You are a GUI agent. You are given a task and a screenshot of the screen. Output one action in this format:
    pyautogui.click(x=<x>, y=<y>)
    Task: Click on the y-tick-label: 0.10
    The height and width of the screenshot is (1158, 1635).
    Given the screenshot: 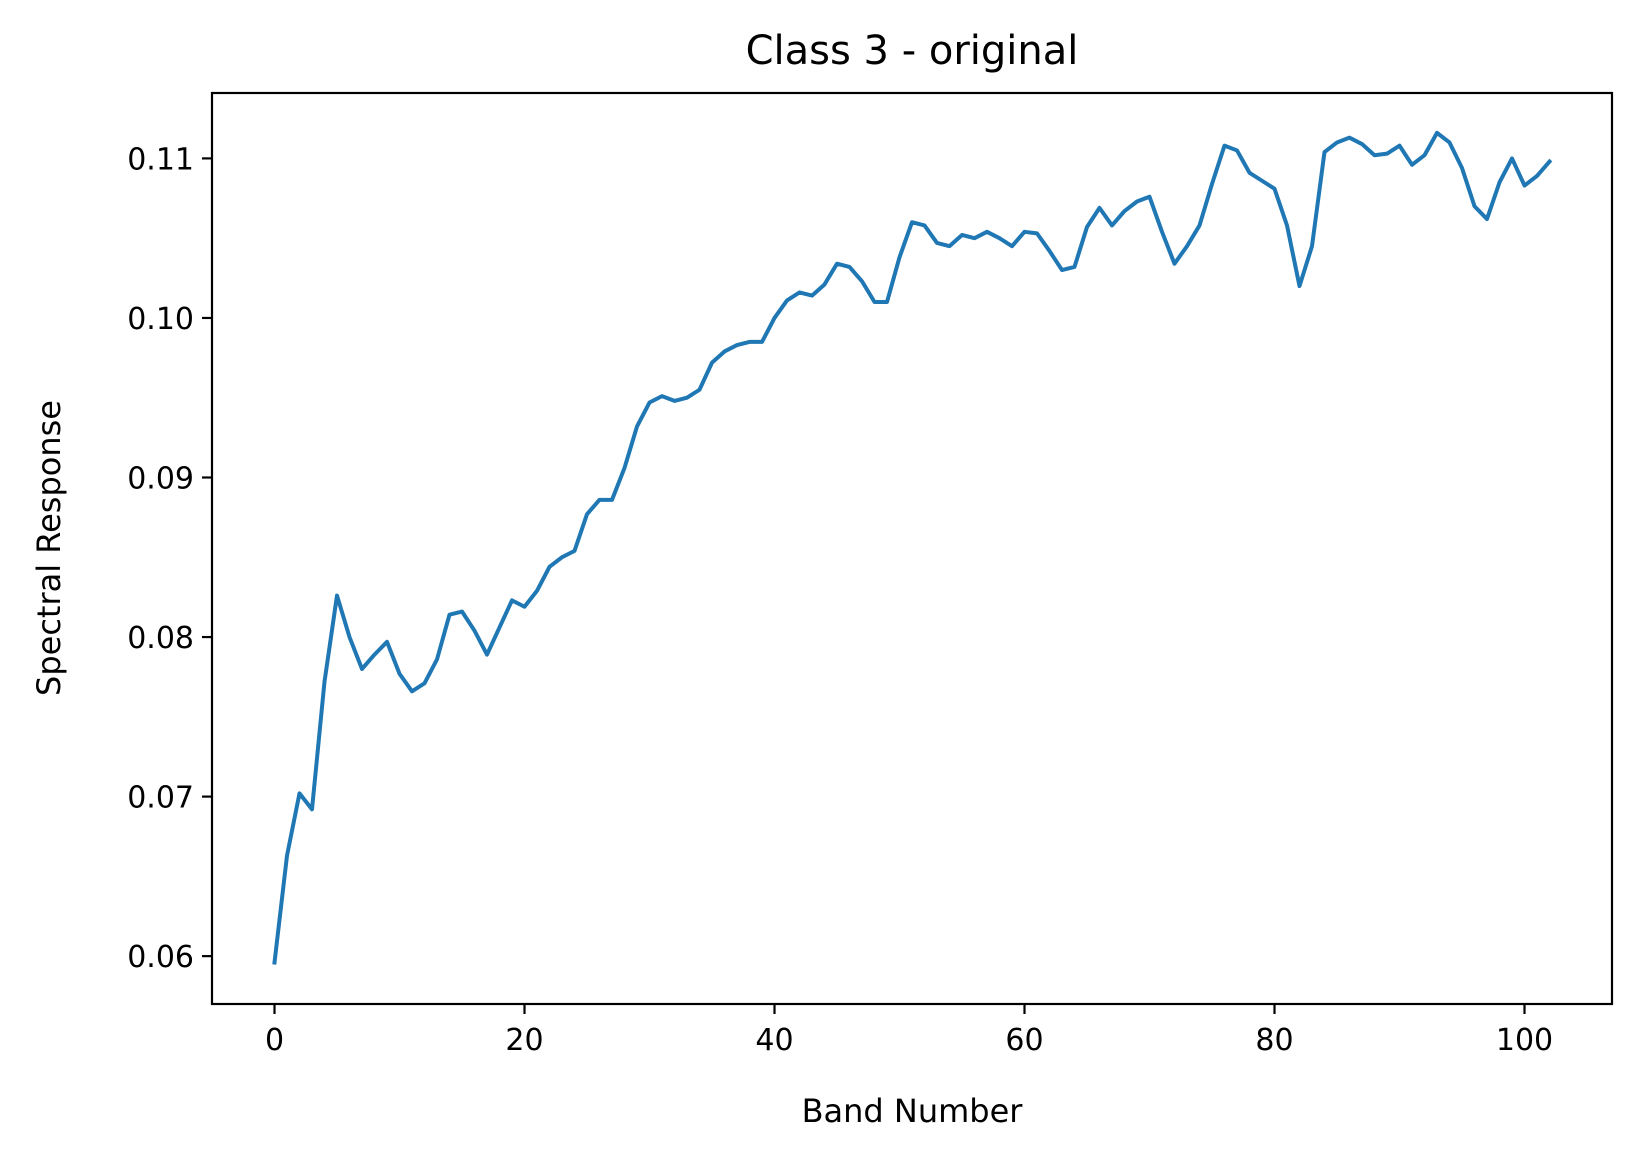 What is the action you would take?
    pyautogui.click(x=160, y=319)
    